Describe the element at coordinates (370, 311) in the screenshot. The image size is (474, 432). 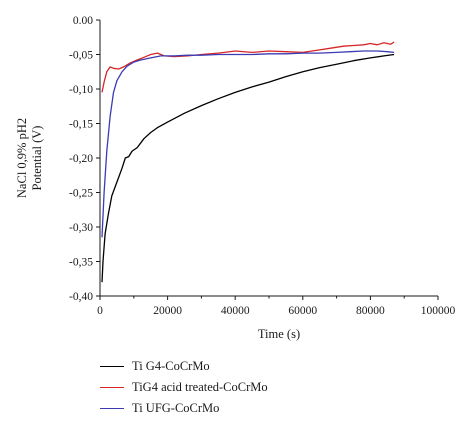
I see `x-tick-label: 80000` at that location.